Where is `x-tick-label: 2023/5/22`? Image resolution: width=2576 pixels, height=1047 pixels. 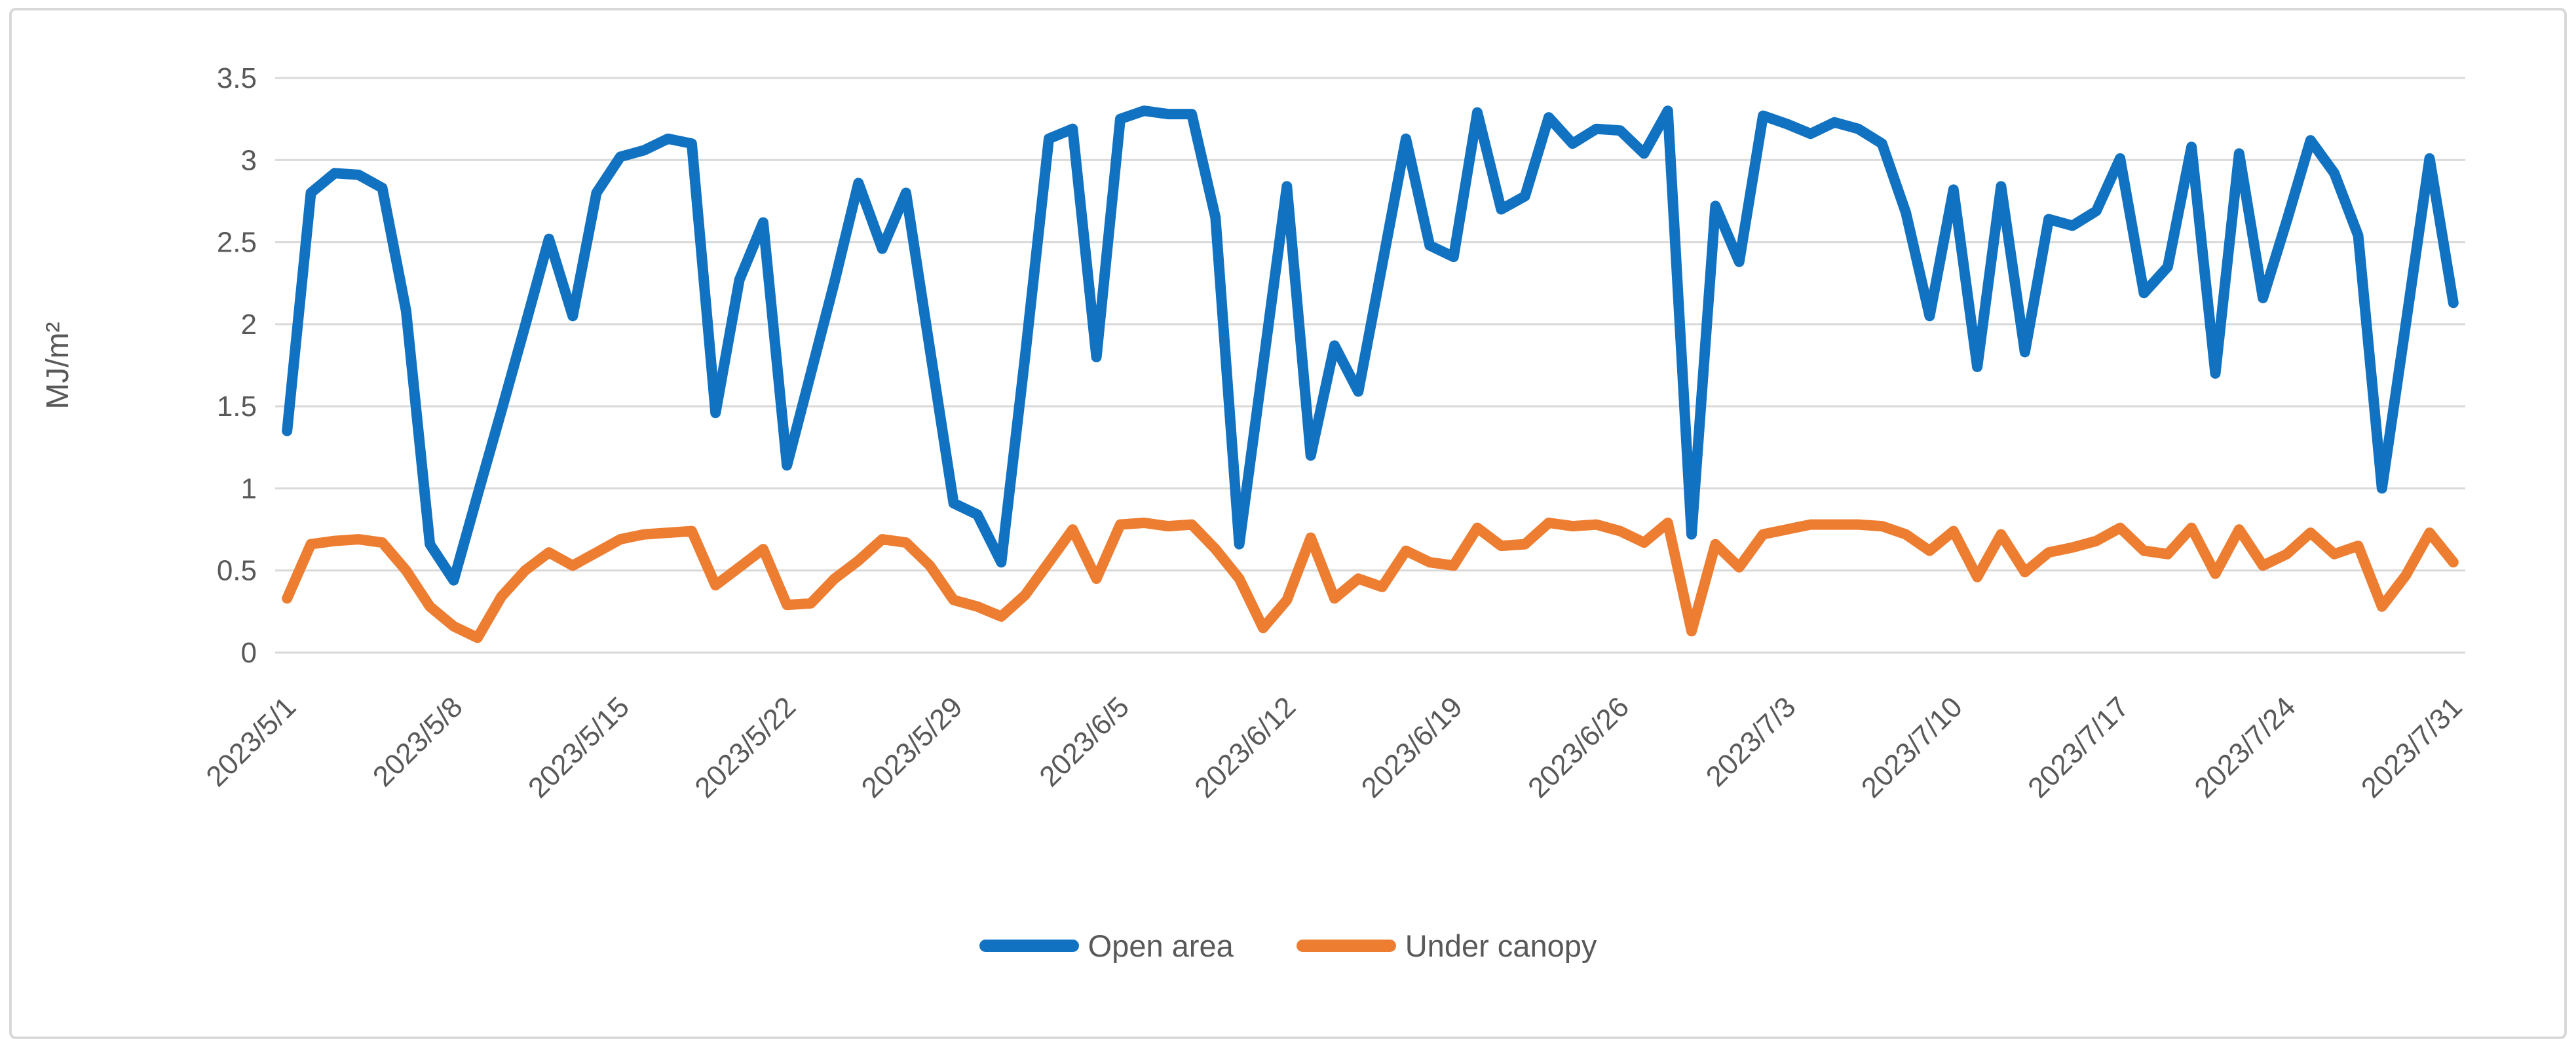 x-tick-label: 2023/5/22 is located at coordinates (745, 747).